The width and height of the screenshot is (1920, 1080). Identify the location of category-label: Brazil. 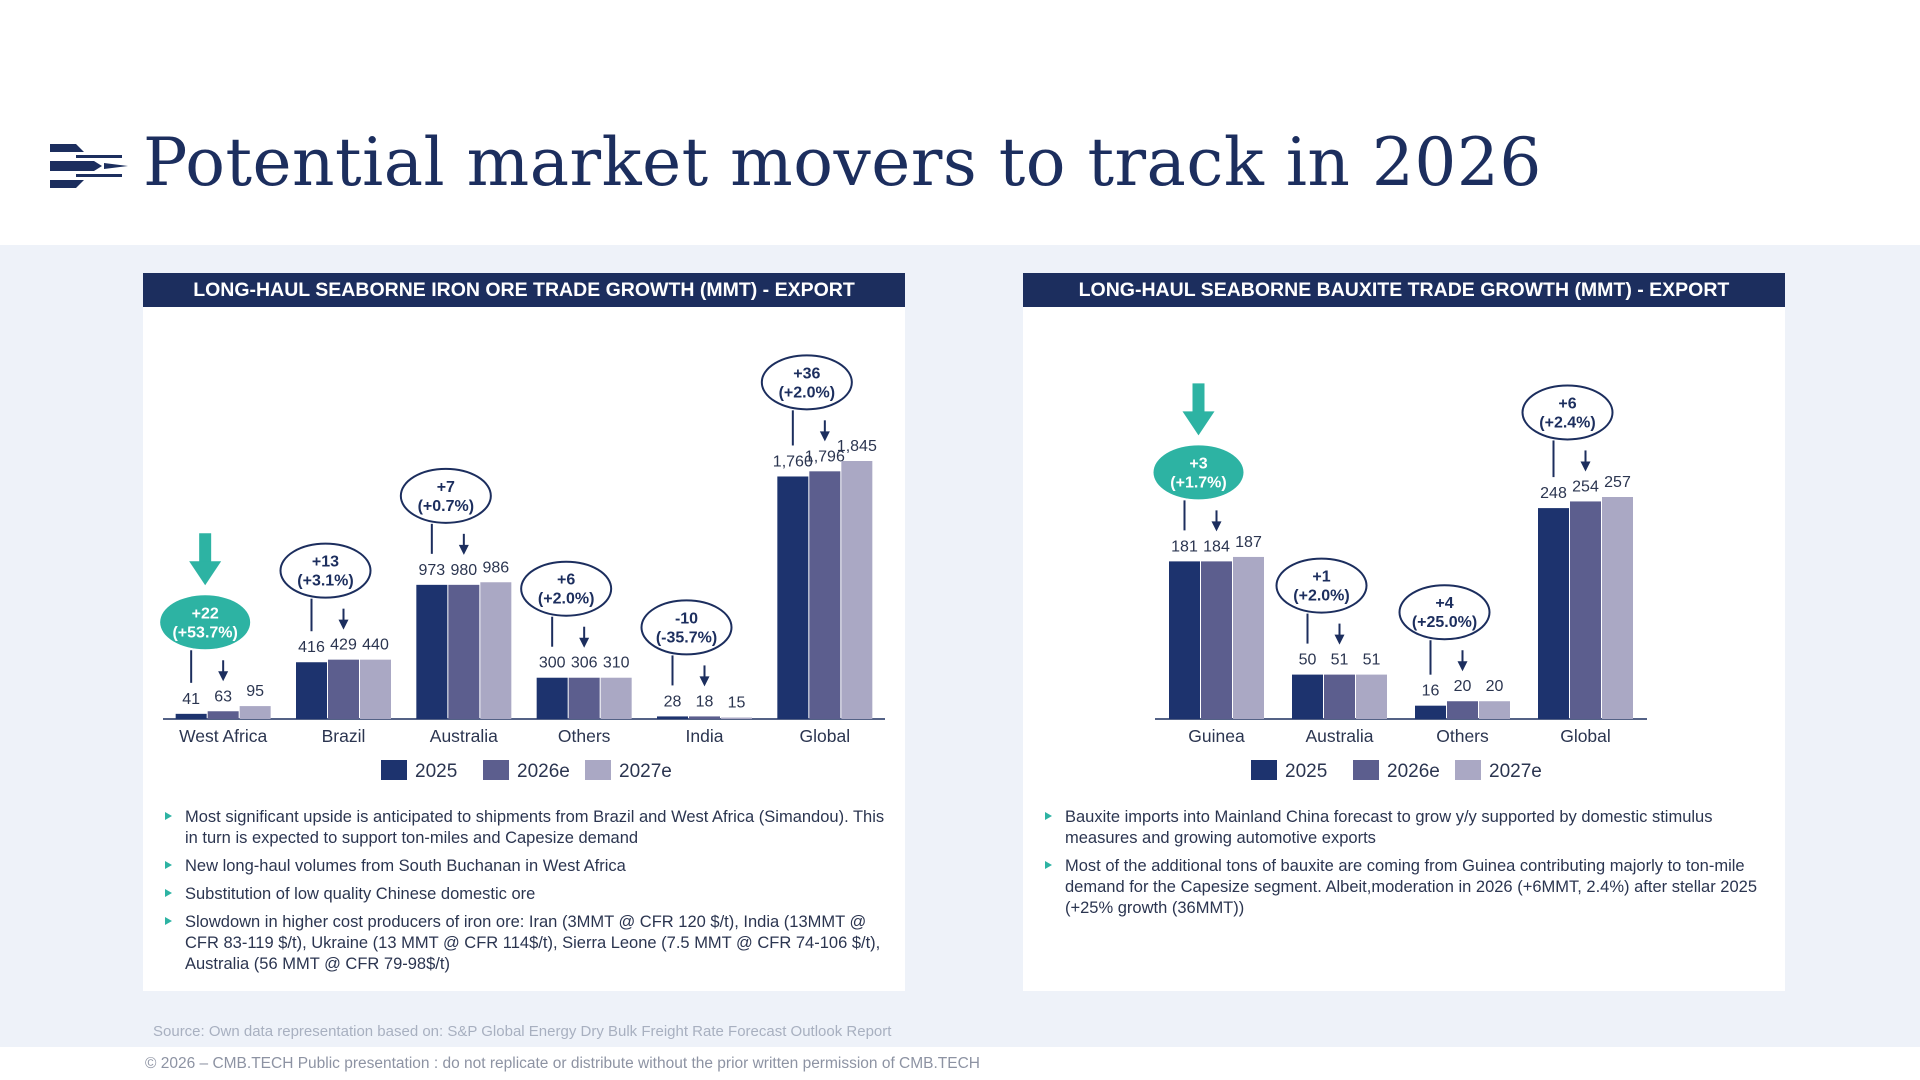
(344, 736).